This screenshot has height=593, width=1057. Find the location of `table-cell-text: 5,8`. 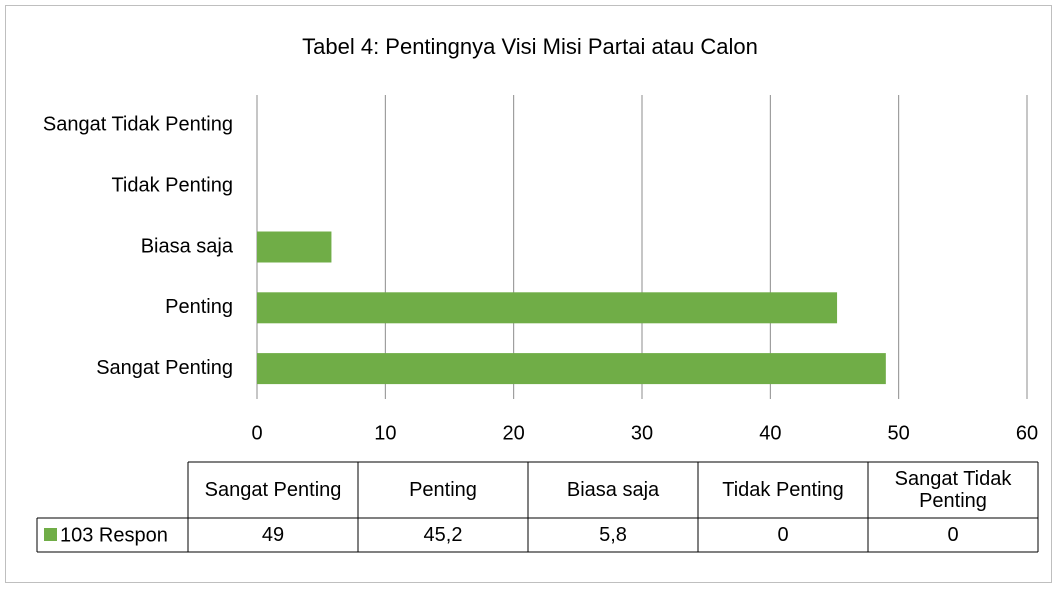

table-cell-text: 5,8 is located at coordinates (613, 535).